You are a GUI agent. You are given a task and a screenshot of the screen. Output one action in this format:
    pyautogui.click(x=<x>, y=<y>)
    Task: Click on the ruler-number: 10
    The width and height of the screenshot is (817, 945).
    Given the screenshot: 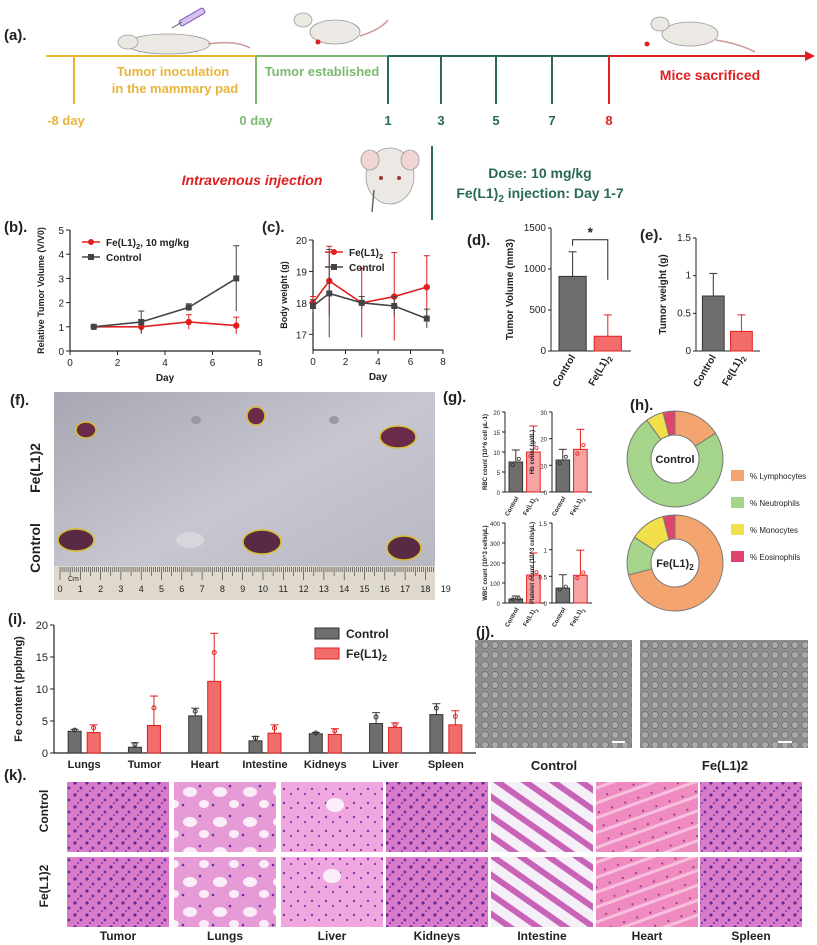 What is the action you would take?
    pyautogui.click(x=263, y=589)
    